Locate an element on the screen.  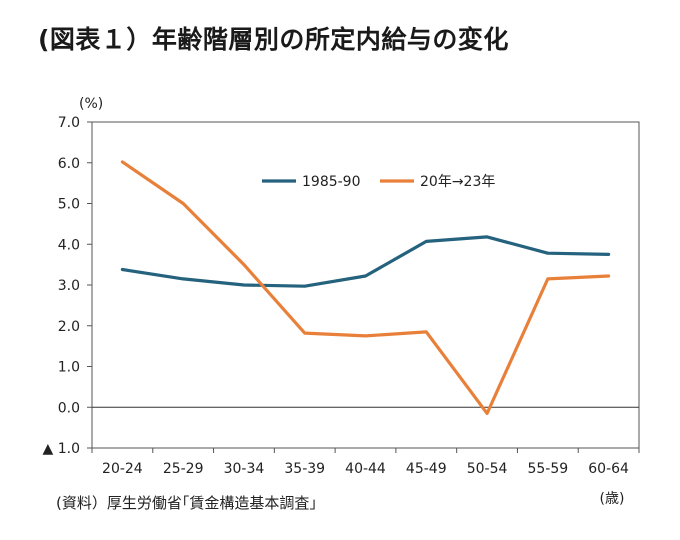
legend-label-1: 1985-90 is located at coordinates (331, 182).